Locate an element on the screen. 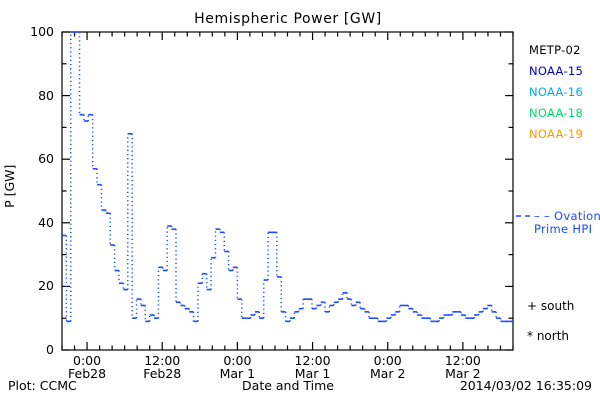  legend-ovation-label-line1: – – Ovation is located at coordinates (567, 216).